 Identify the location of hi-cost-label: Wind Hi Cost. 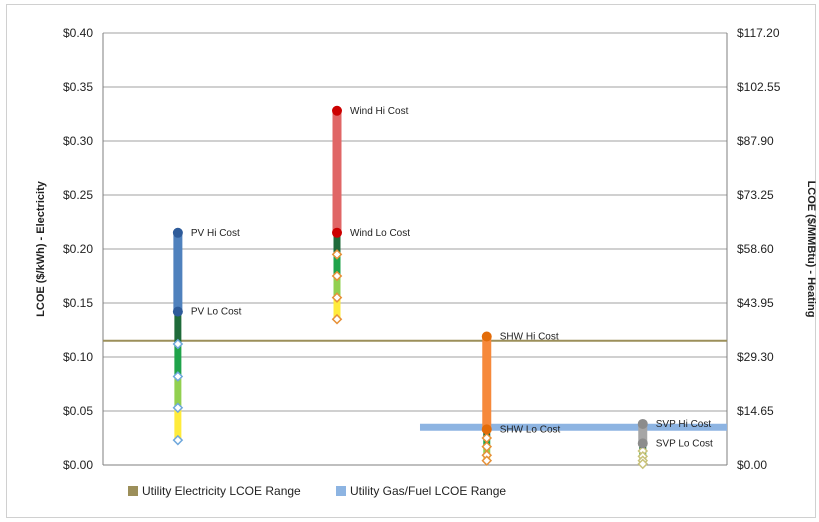
(379, 111).